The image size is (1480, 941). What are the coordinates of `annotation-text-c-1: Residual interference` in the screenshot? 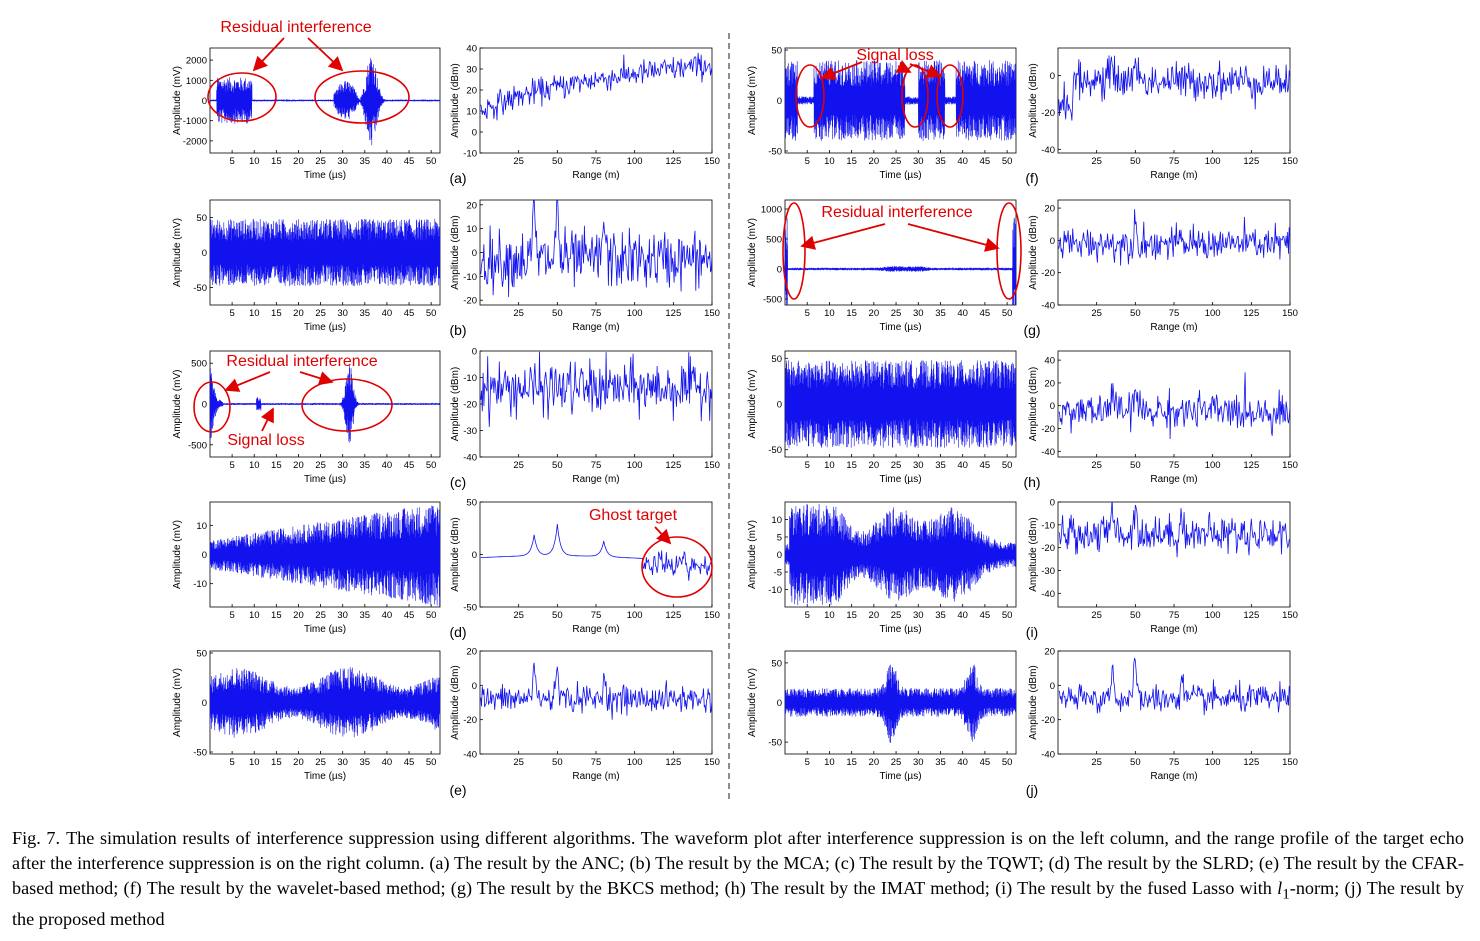 It's located at (301, 361).